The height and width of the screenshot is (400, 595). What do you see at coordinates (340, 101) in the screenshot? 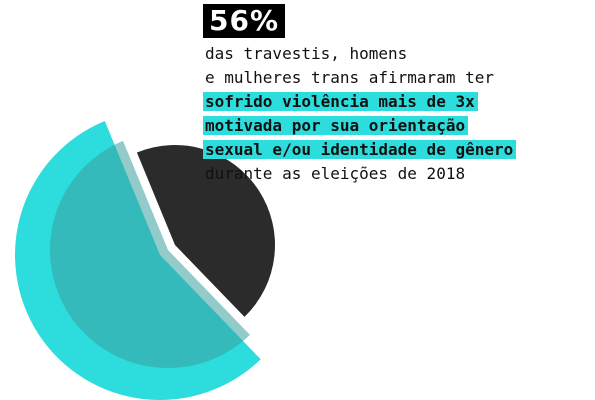
I see `highlighted-text: sofrido violência mais de 3x` at bounding box center [340, 101].